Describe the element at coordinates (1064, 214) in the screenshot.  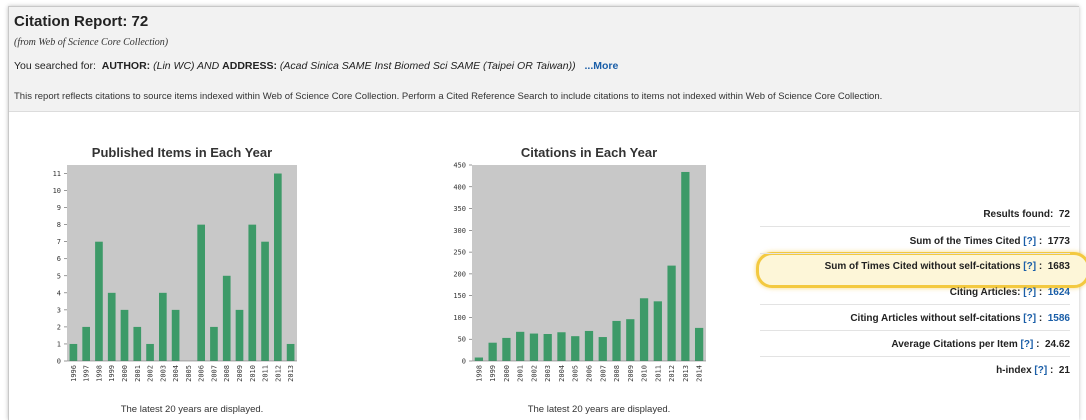
I see `stat-value: 72` at that location.